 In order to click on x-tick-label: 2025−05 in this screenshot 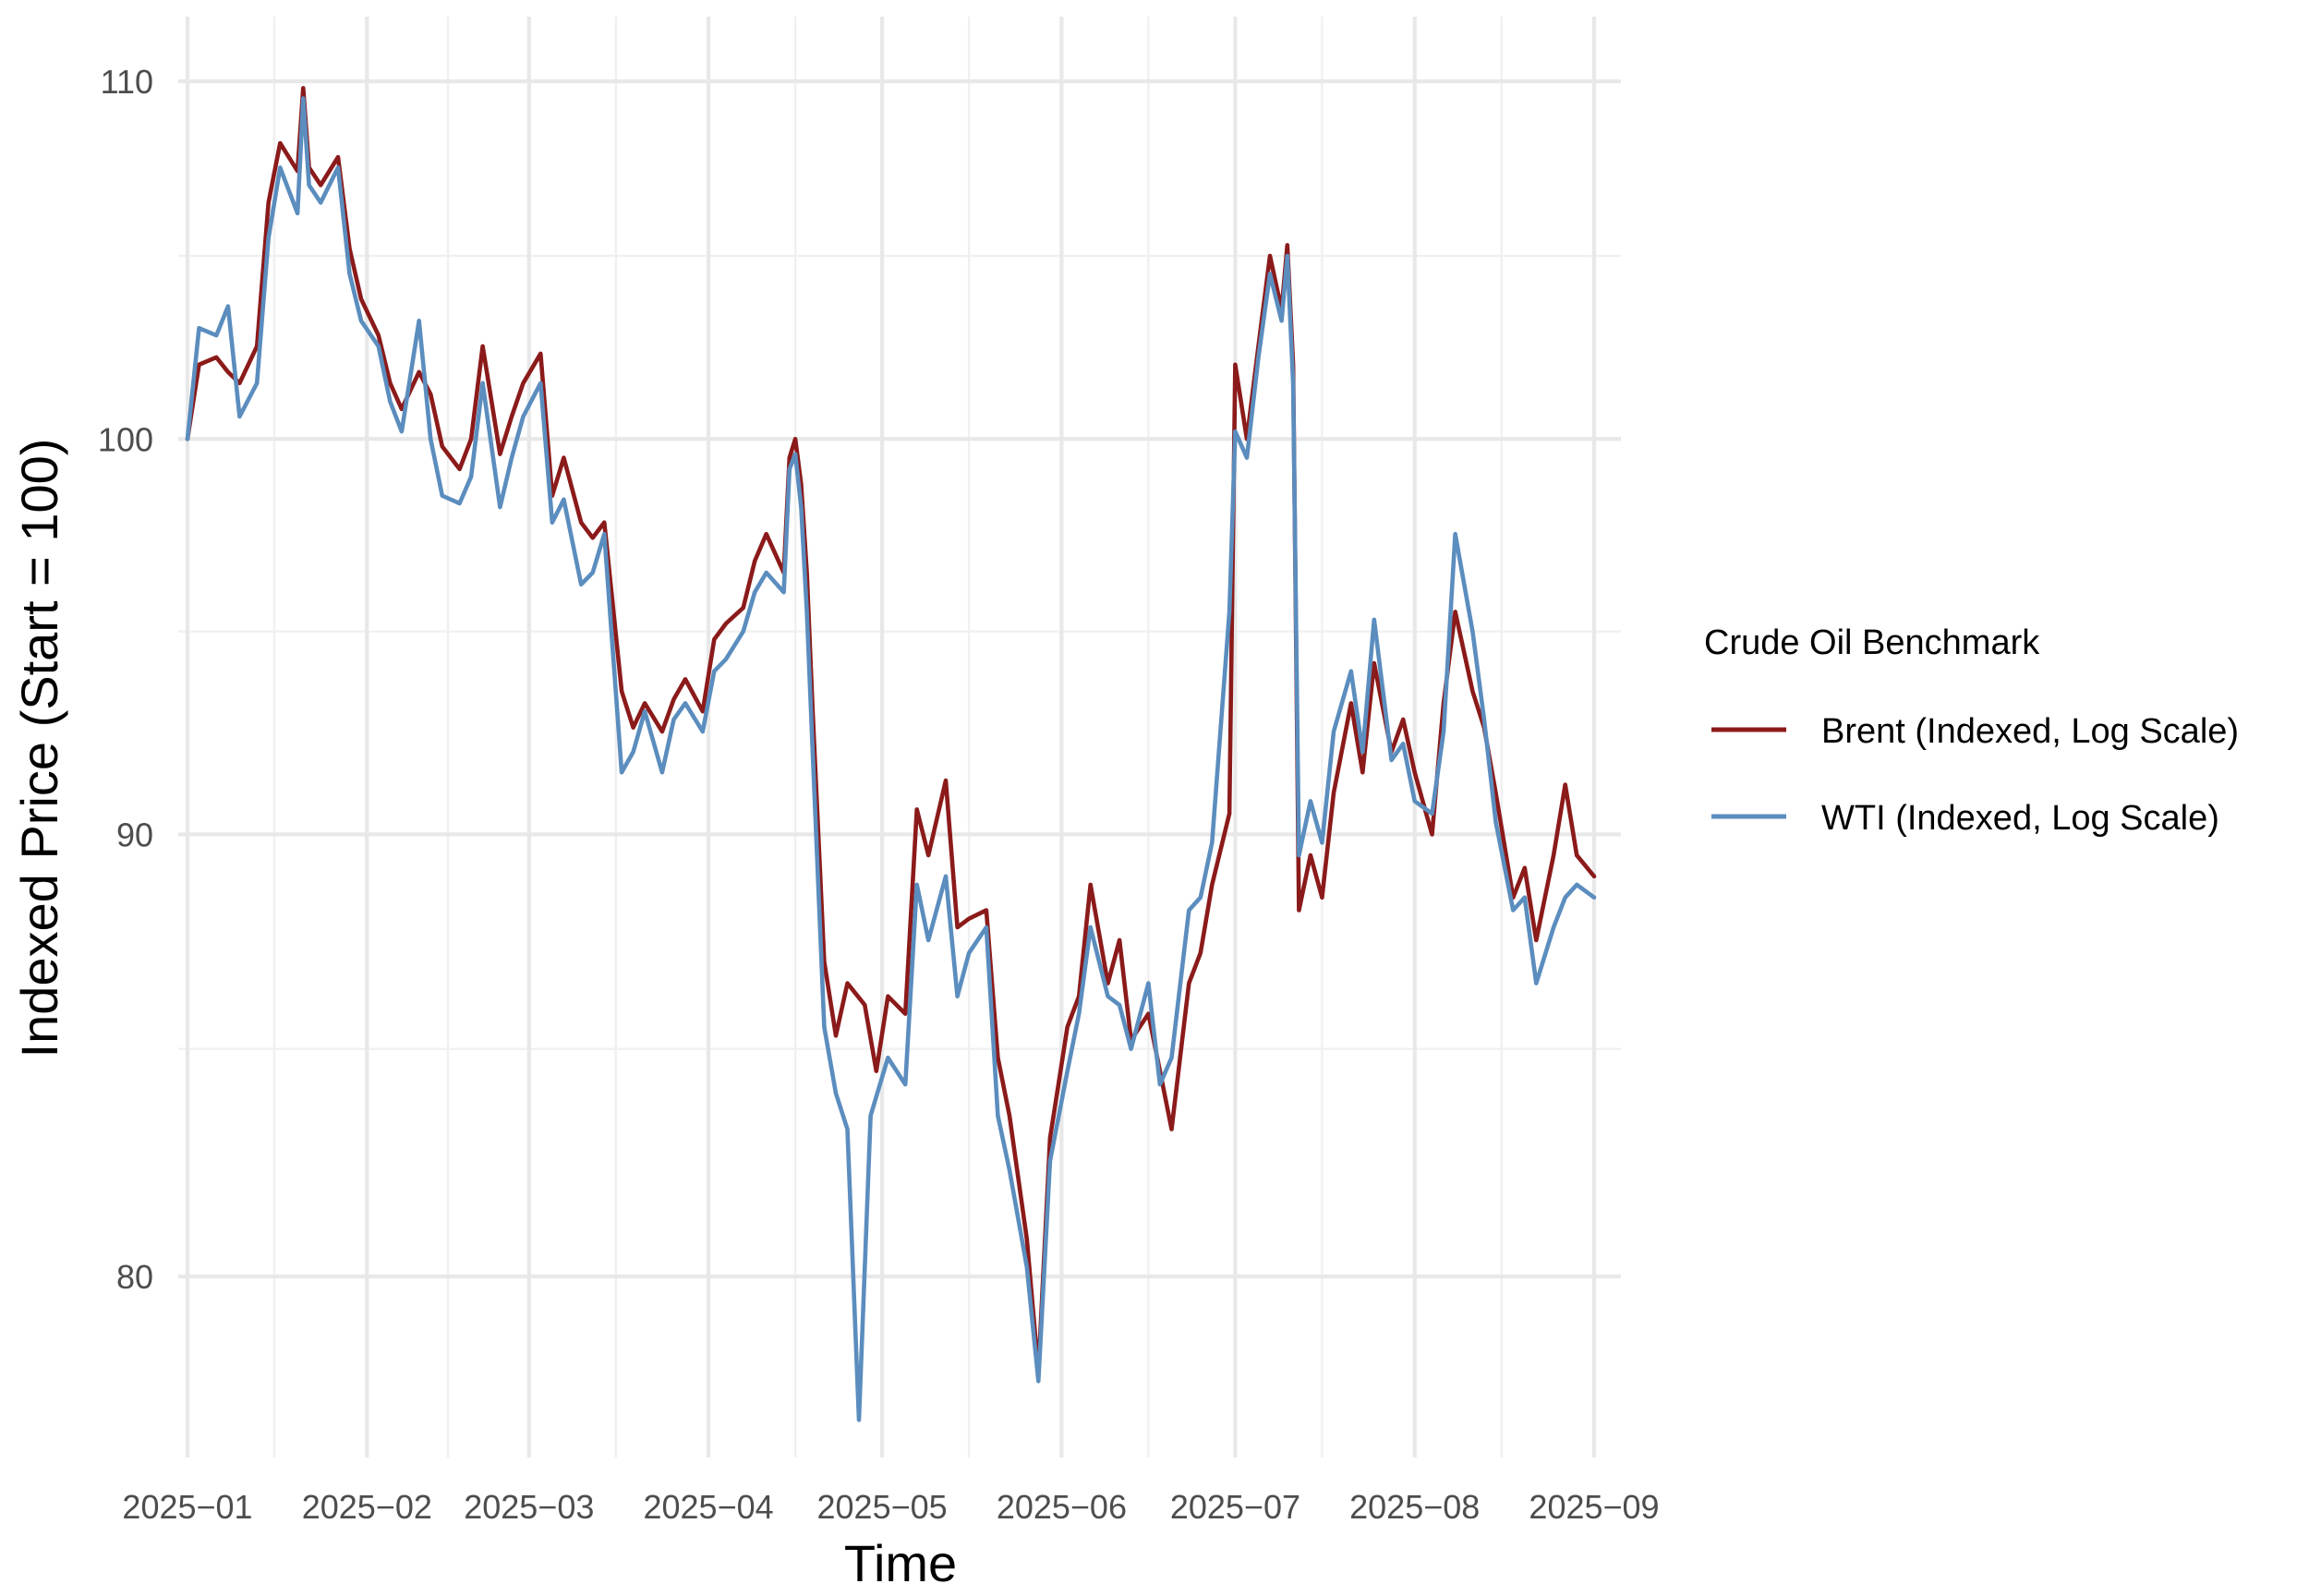, I will do `click(882, 1507)`.